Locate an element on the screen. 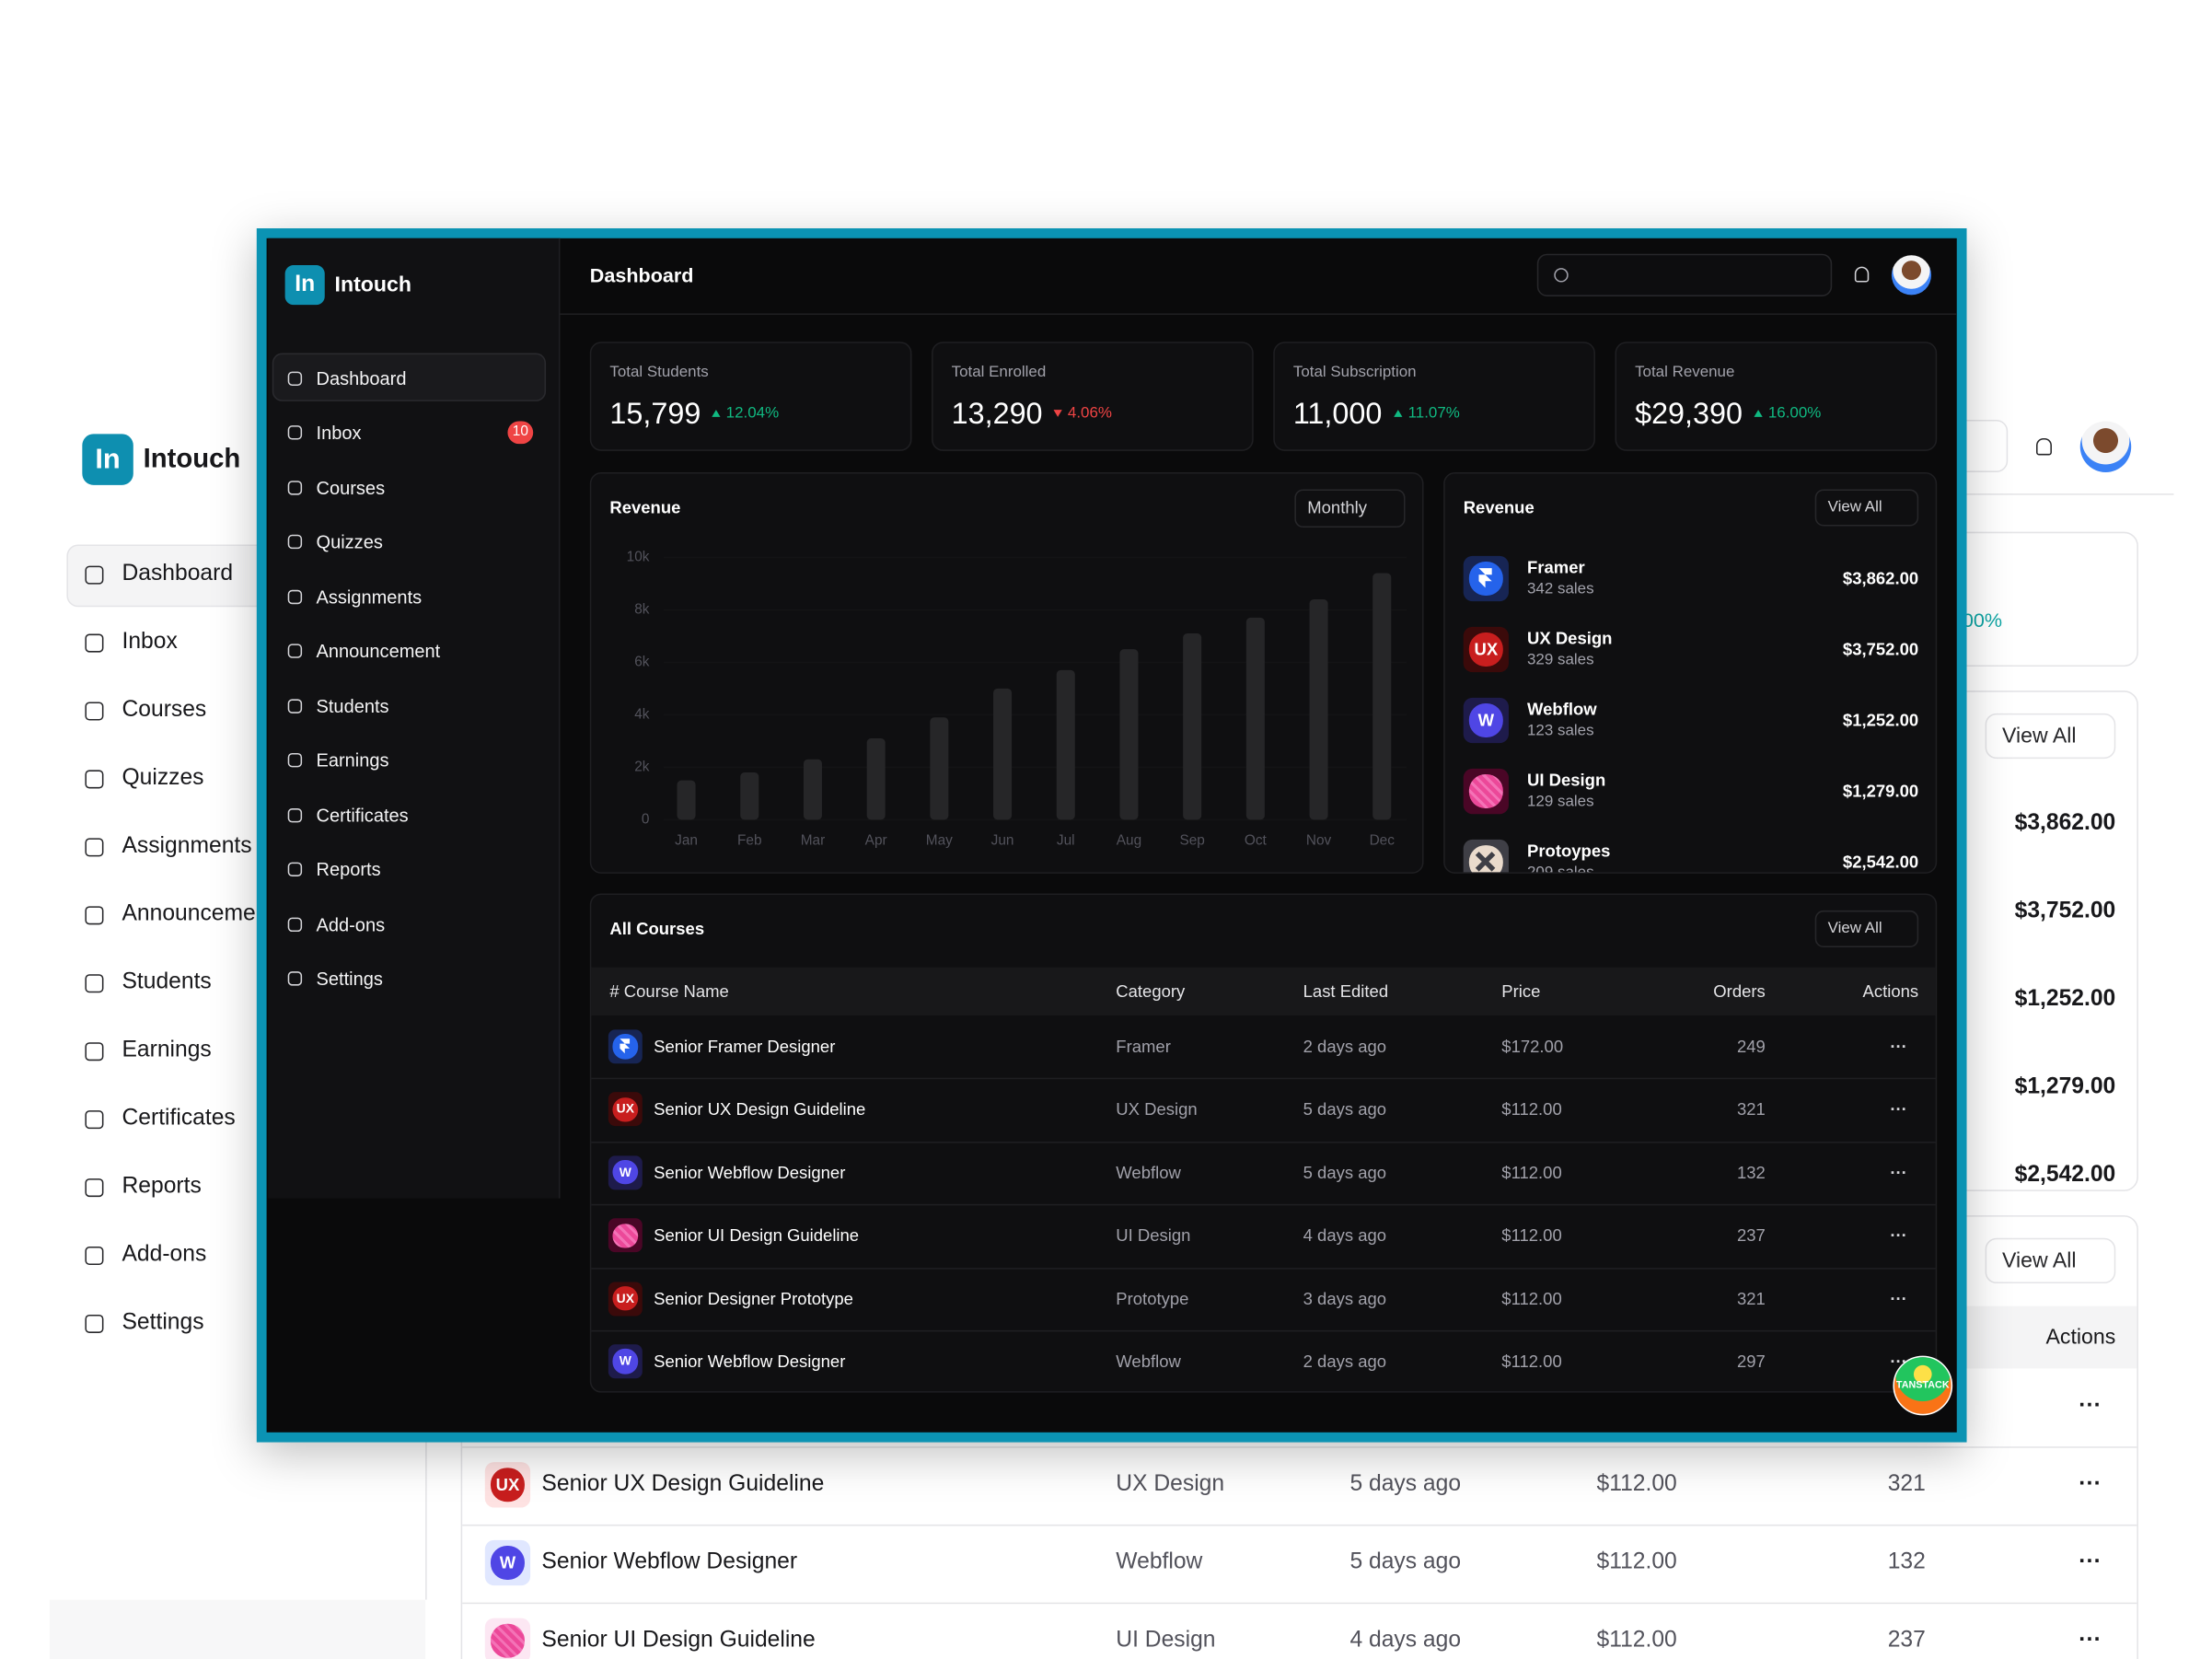  x-tick-label: Nov is located at coordinates (1319, 841).